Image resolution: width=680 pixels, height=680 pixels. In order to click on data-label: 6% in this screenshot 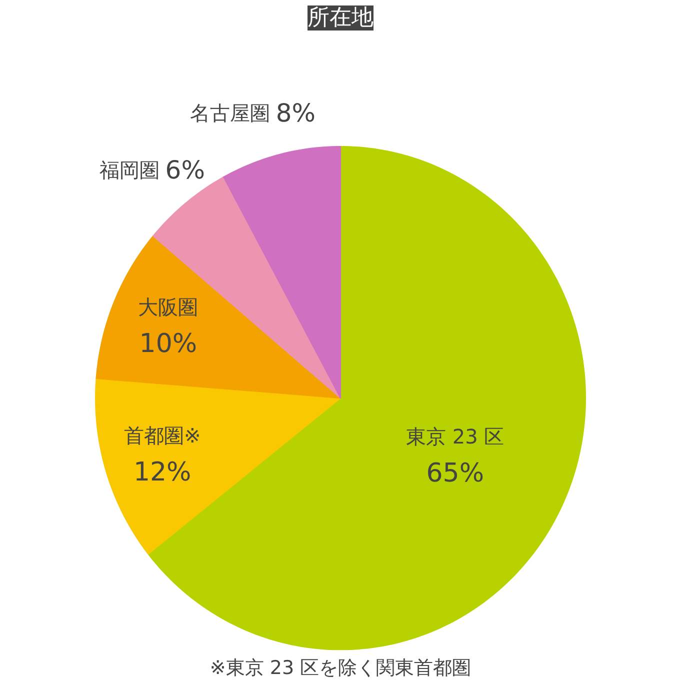, I will do `click(185, 169)`.